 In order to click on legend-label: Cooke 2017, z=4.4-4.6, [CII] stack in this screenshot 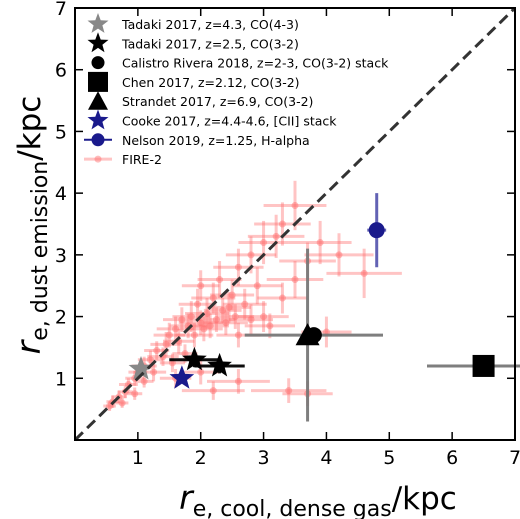, I will do `click(229, 121)`.